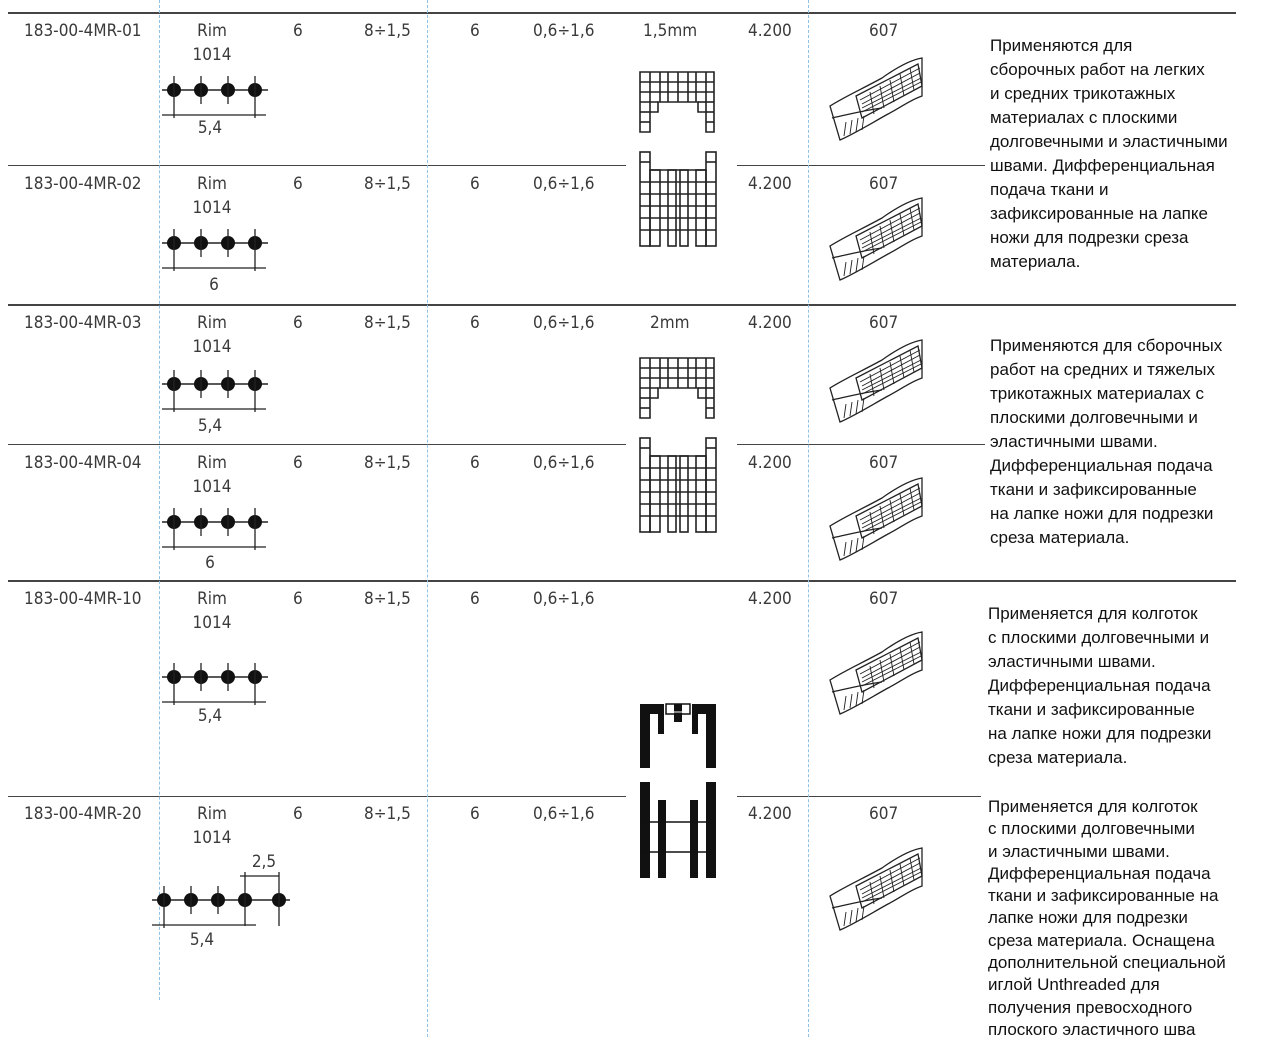 The width and height of the screenshot is (1272, 1037). I want to click on description-line: лапке ножи для подрезки, so click(1088, 918).